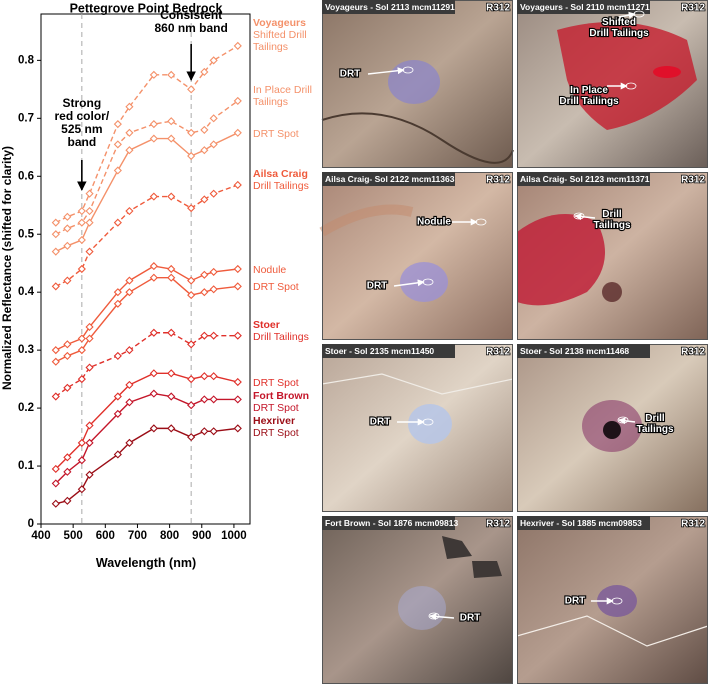 This screenshot has width=709, height=688. I want to click on drill-hole, so click(612, 292).